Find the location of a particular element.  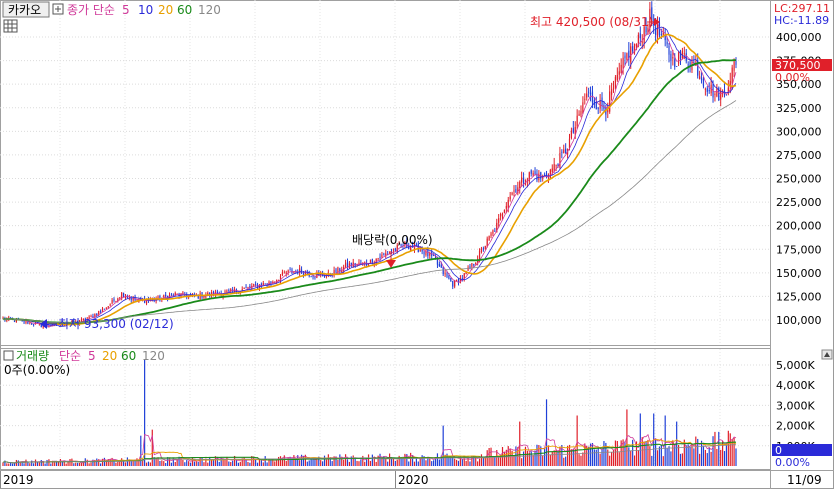

grid-toggle-icon is located at coordinates (10, 26).